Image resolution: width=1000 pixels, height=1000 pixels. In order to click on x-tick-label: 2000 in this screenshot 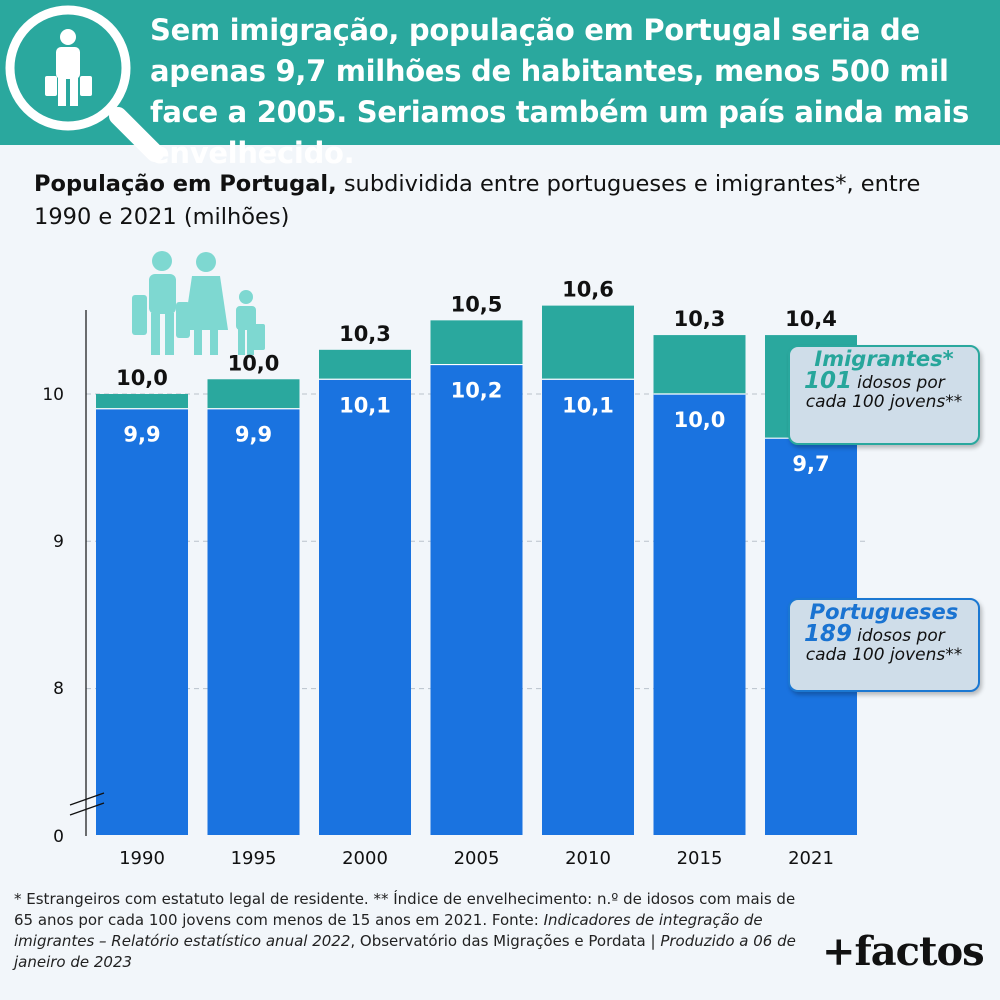, I will do `click(365, 858)`.